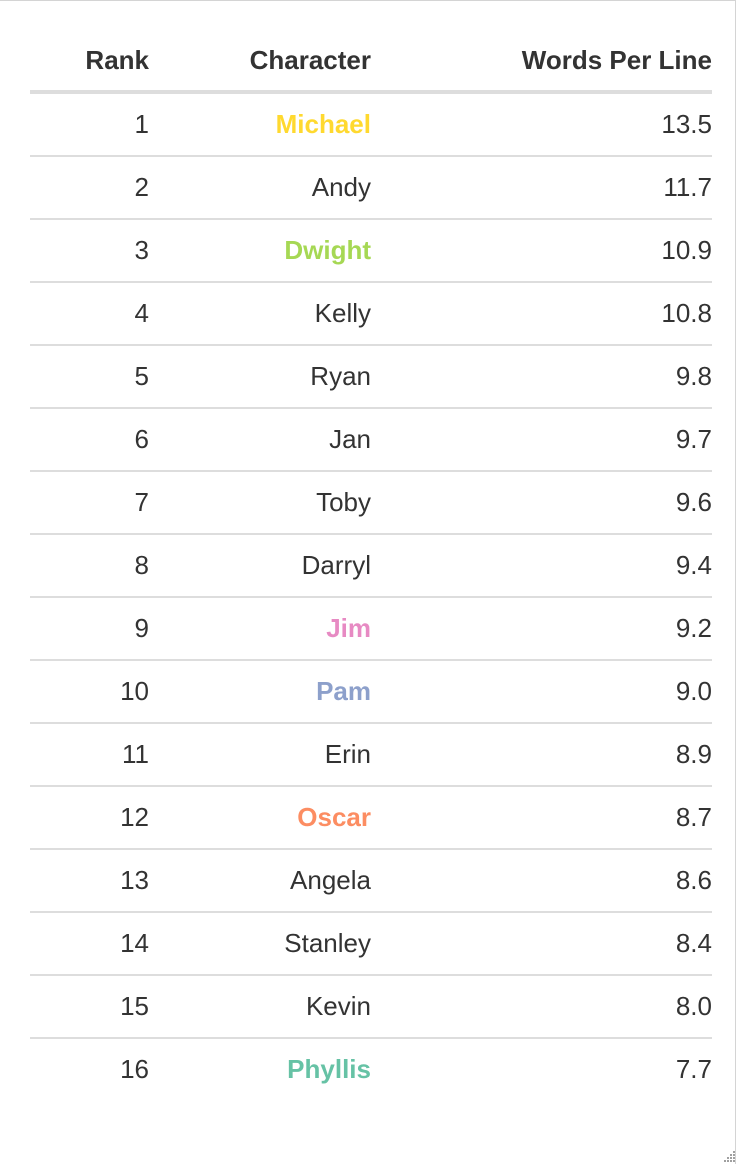 The image size is (738, 1166). Describe the element at coordinates (90, 314) in the screenshot. I see `rank-cell: 4` at that location.